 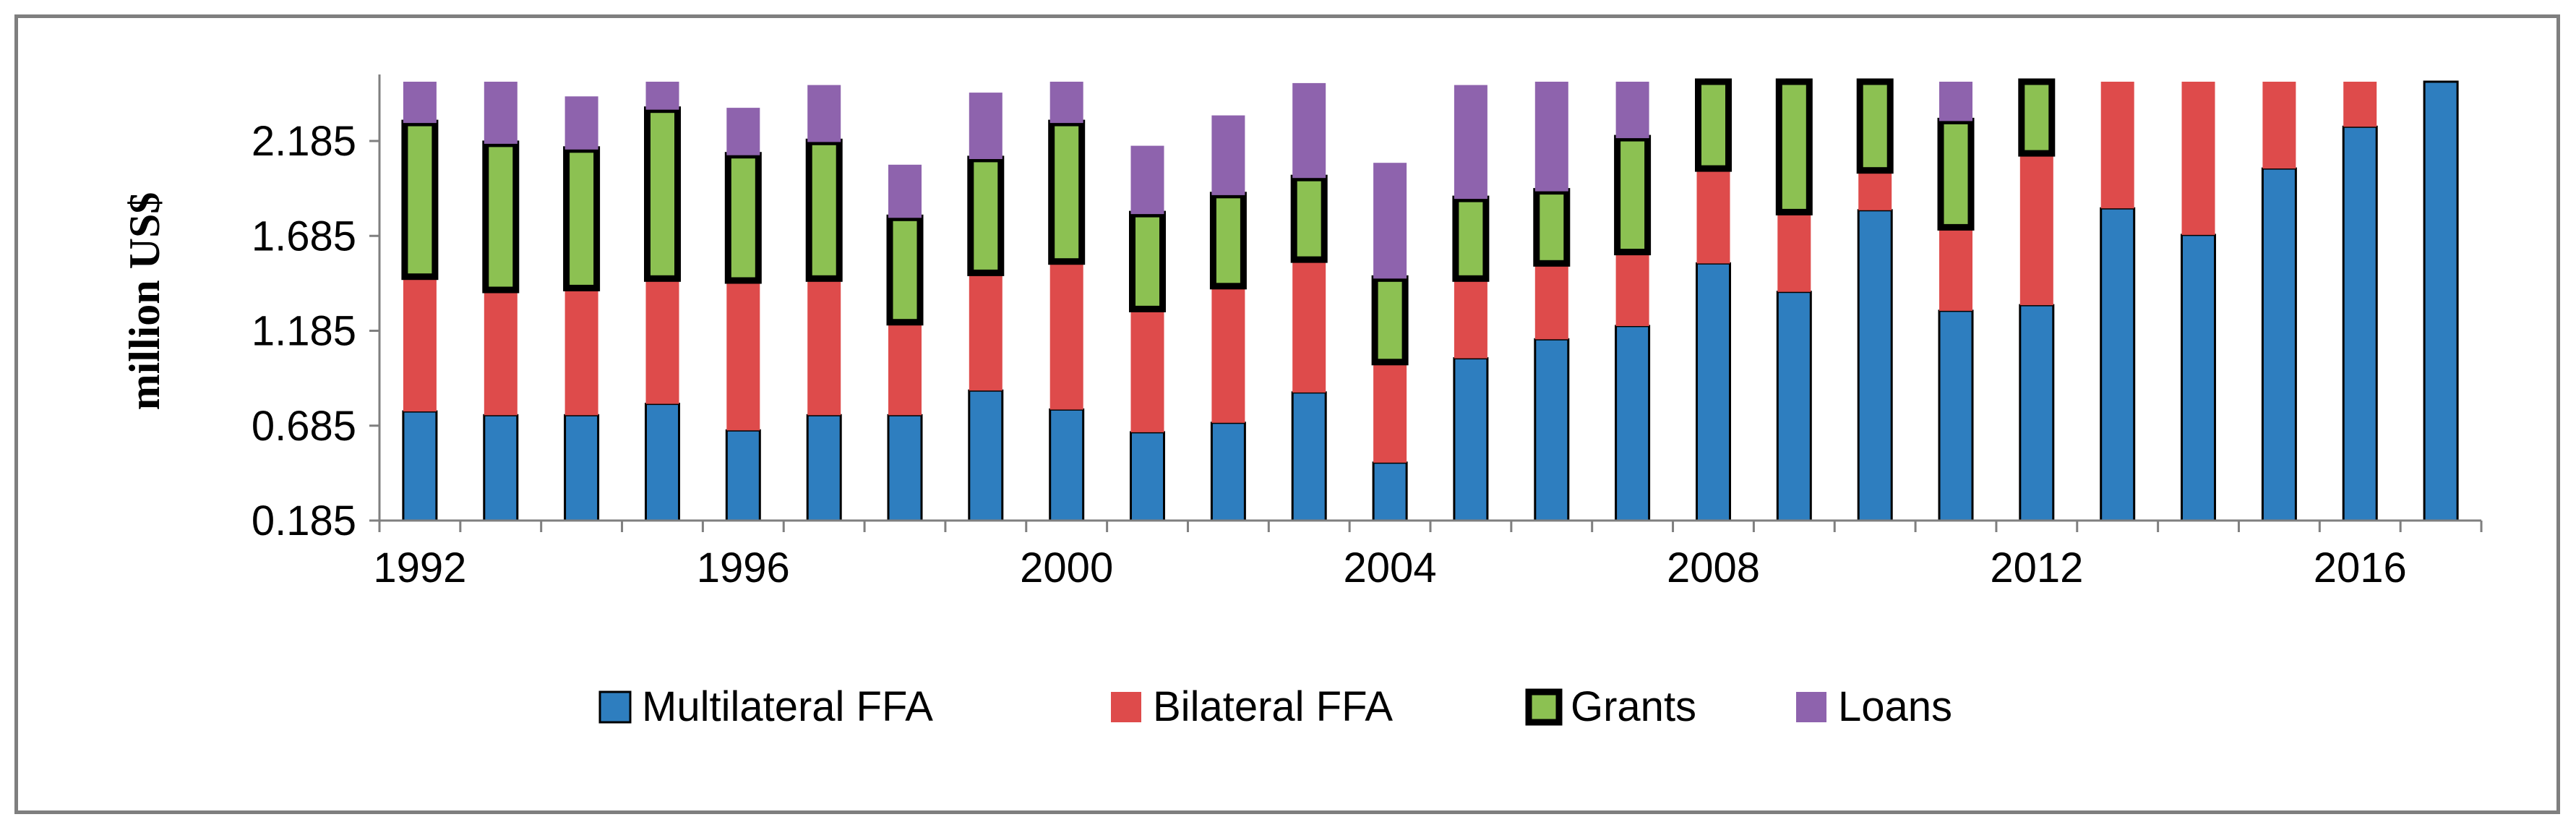 I want to click on legend-swatch-multilateral-ffa, so click(x=615, y=707).